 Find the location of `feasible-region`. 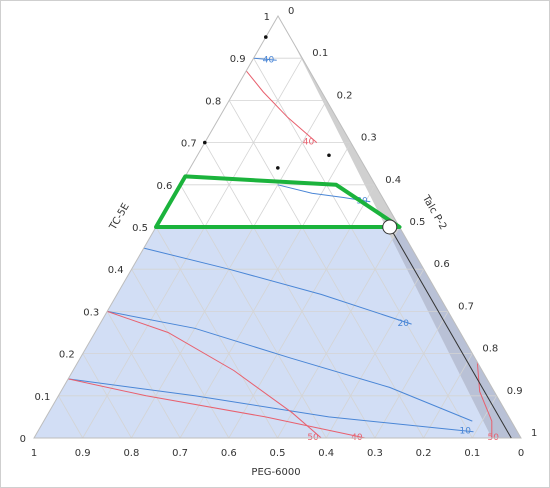

feasible-region is located at coordinates (278, 201).